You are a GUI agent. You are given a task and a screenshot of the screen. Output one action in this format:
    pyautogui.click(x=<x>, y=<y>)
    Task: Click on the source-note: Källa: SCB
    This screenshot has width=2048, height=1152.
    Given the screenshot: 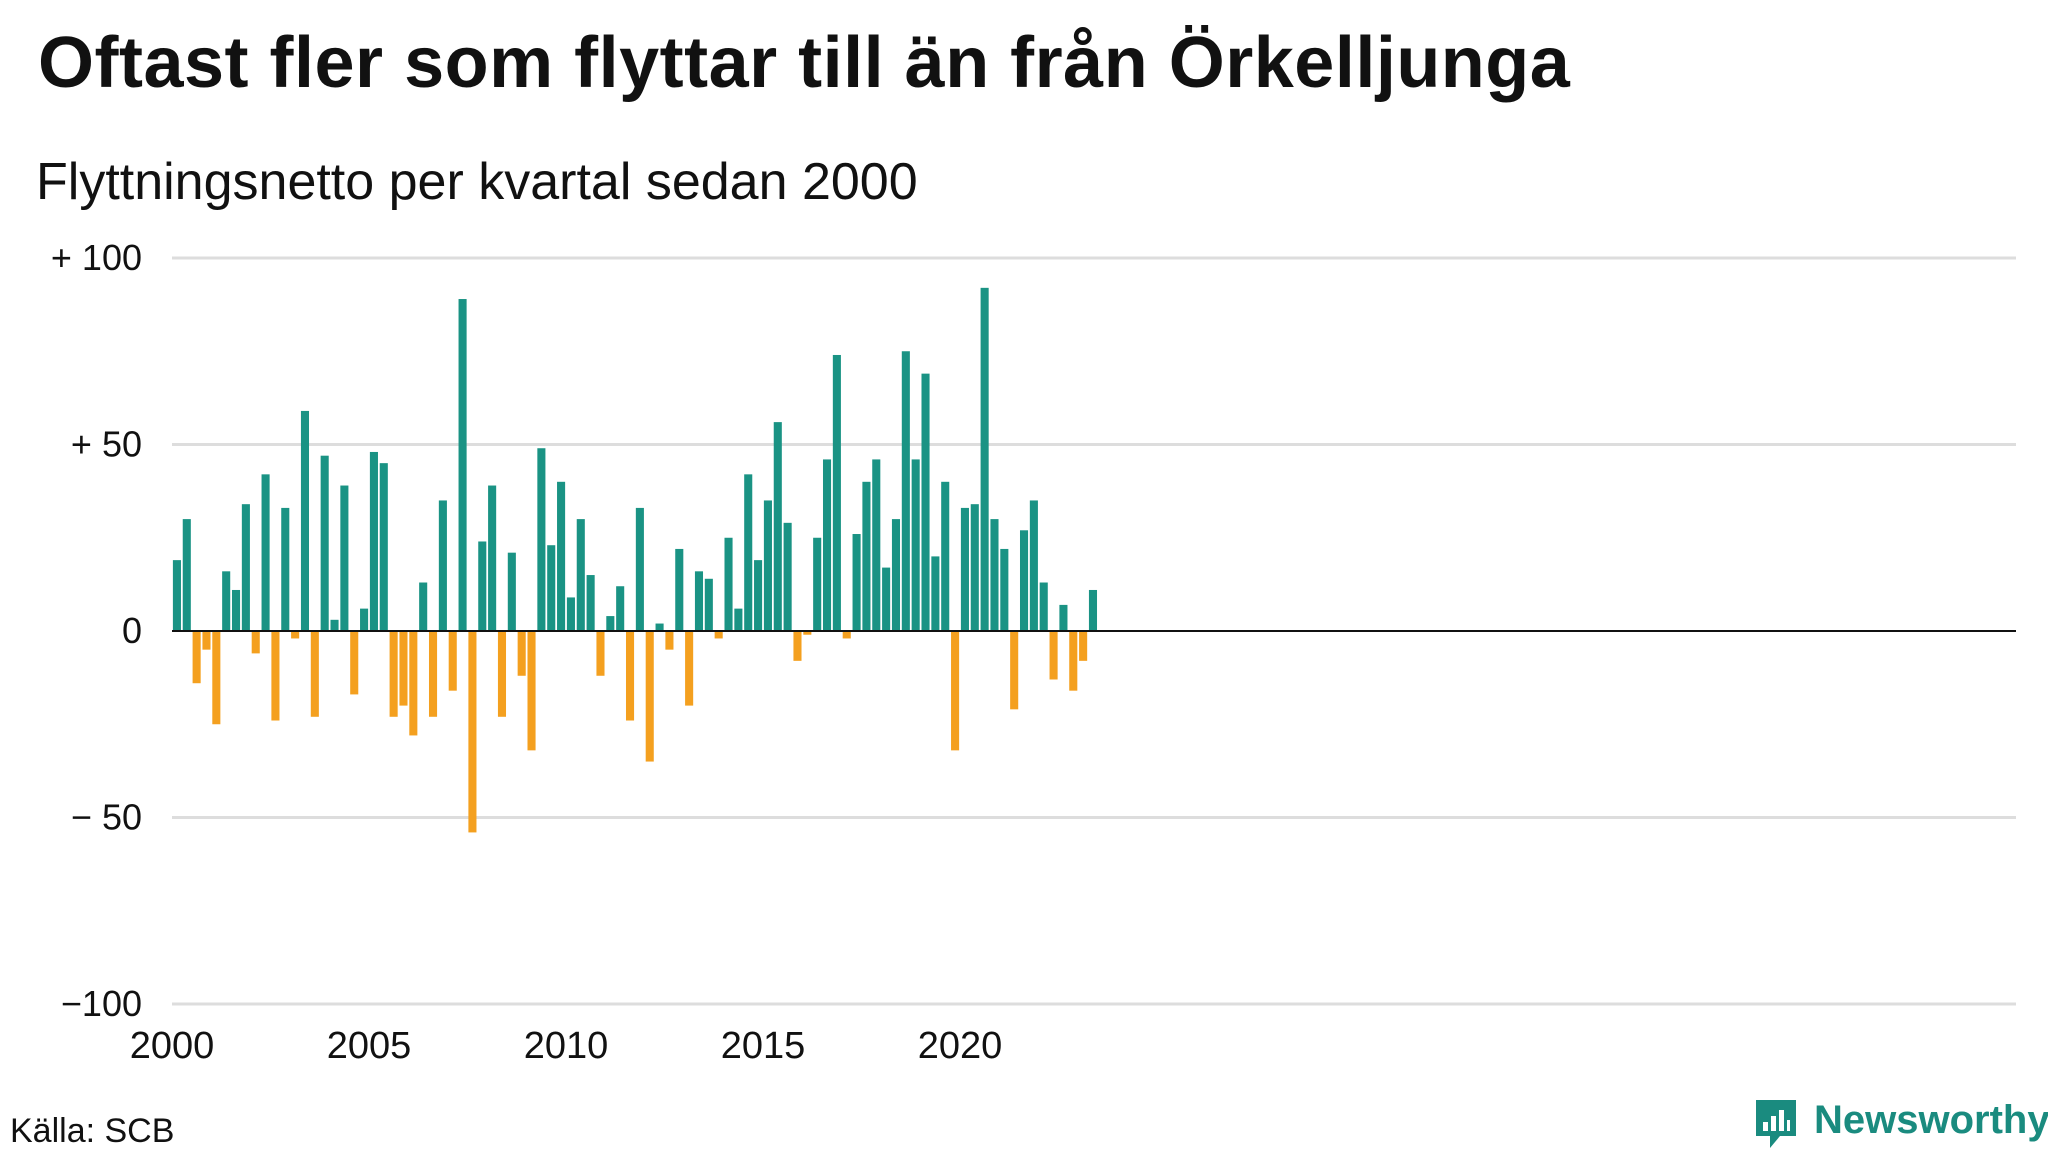 What is the action you would take?
    pyautogui.click(x=92, y=1131)
    